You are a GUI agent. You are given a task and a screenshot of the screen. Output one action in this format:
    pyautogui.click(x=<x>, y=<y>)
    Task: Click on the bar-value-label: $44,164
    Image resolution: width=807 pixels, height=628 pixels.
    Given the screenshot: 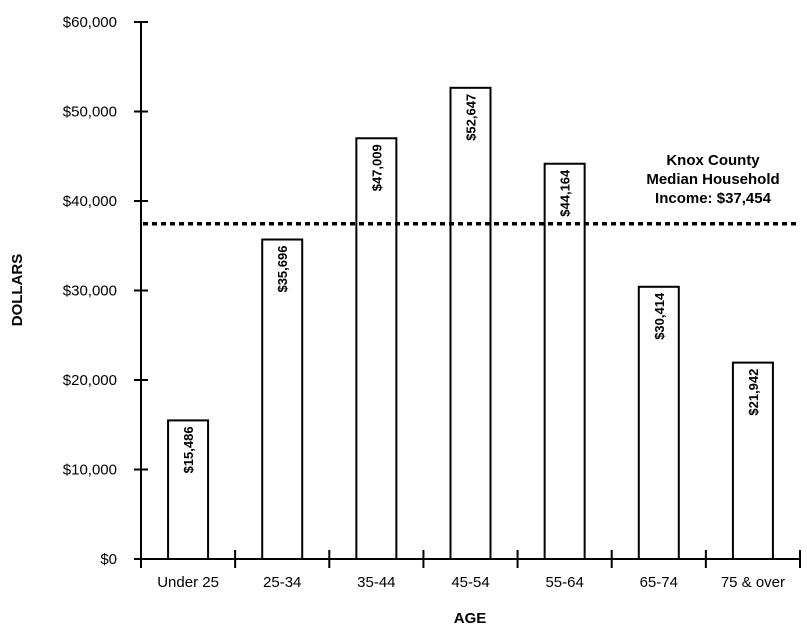 What is the action you would take?
    pyautogui.click(x=565, y=193)
    